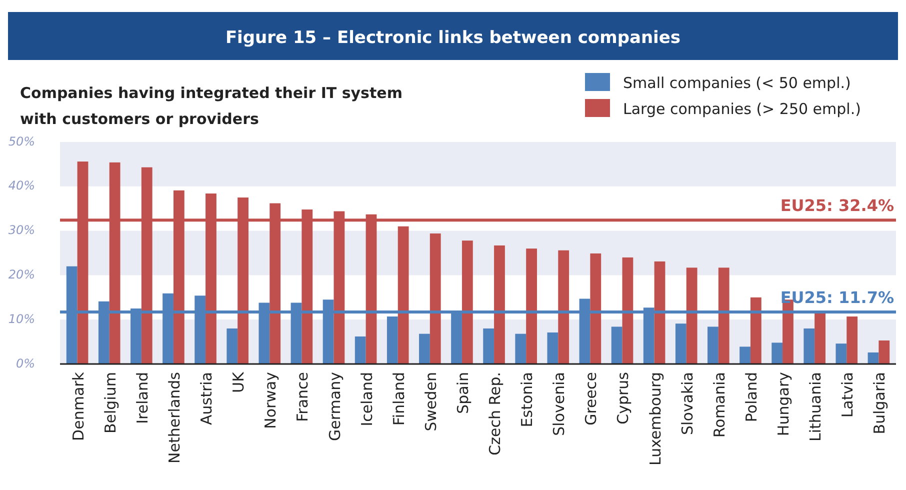 The height and width of the screenshot is (490, 906). I want to click on x-tick-label: Czech Rep., so click(495, 414).